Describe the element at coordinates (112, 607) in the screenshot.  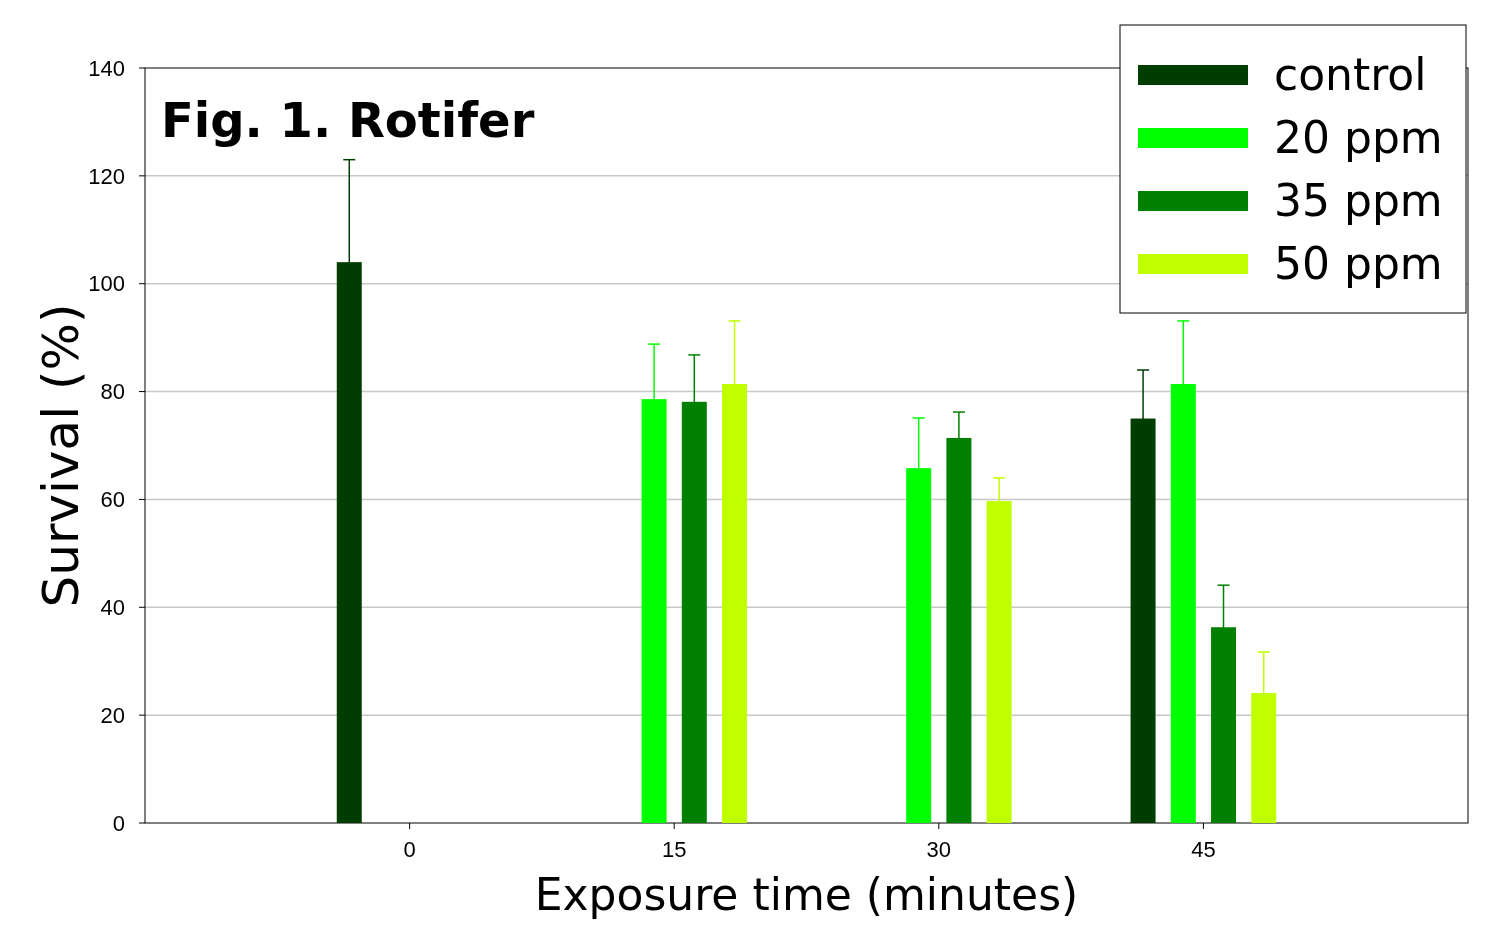
I see `y-tick-label: 40` at that location.